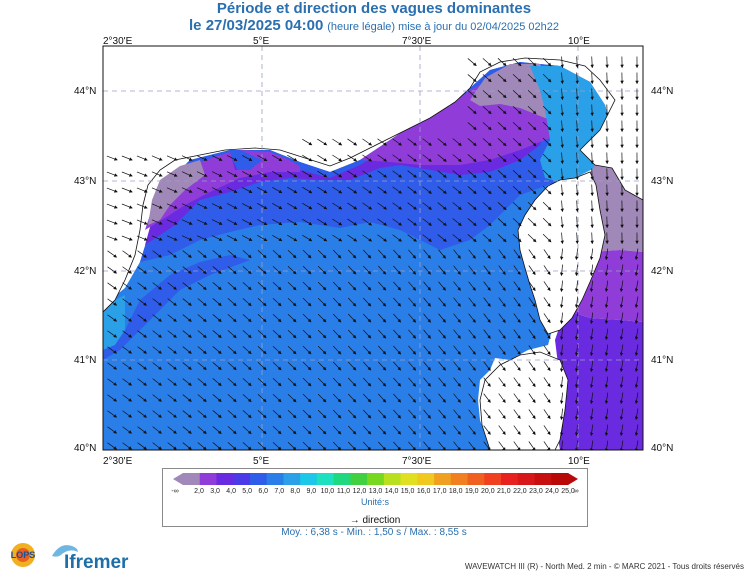 This screenshot has height=576, width=748. What do you see at coordinates (23, 555) in the screenshot?
I see `lops-logo: LOPS` at bounding box center [23, 555].